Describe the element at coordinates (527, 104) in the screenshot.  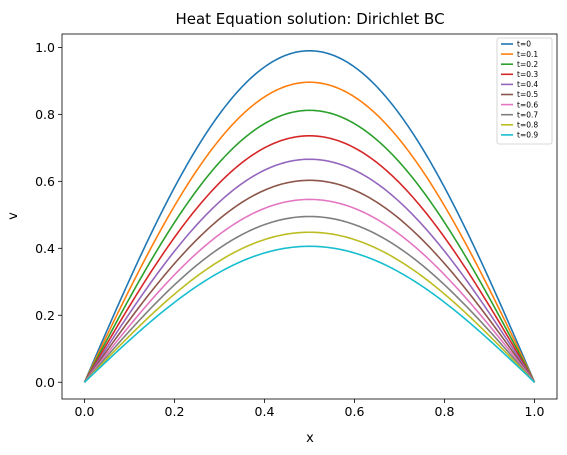
I see `legend-label: t=0.6` at that location.